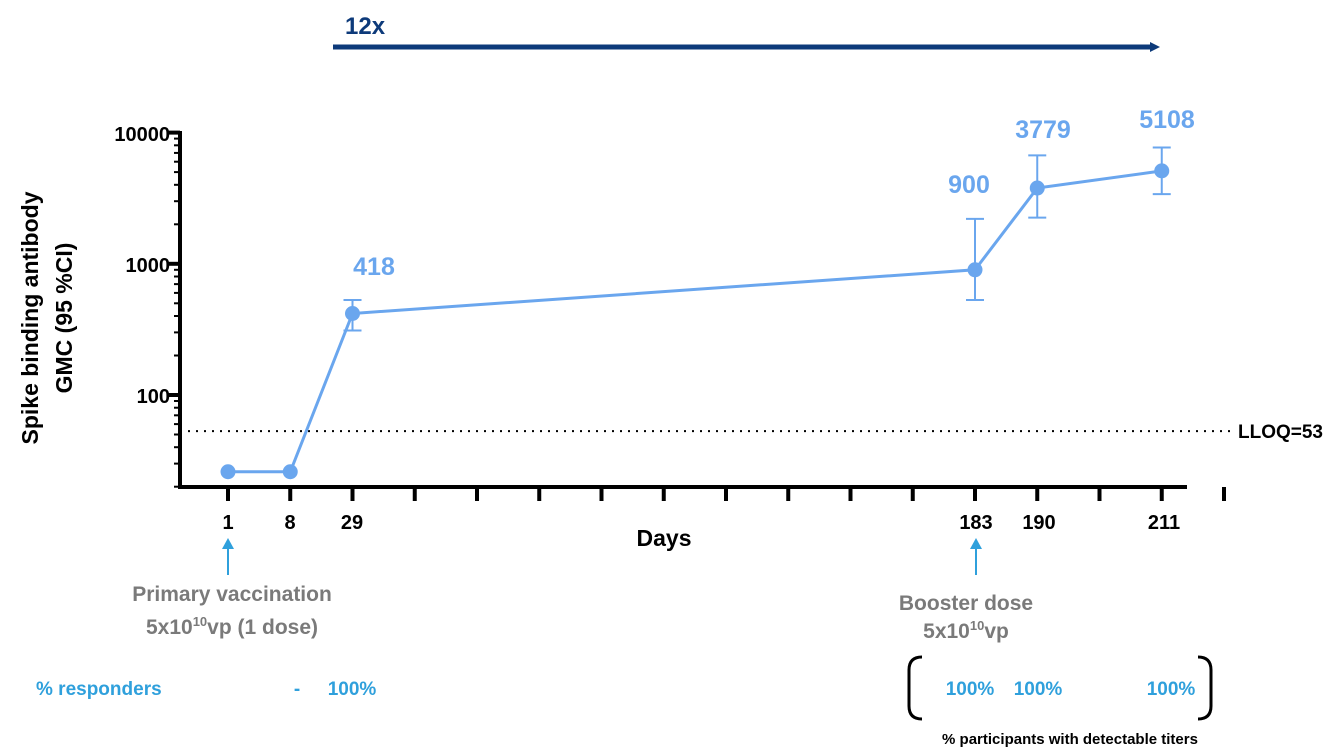  What do you see at coordinates (1280, 432) in the screenshot?
I see `lloq-label: LLOQ=53` at bounding box center [1280, 432].